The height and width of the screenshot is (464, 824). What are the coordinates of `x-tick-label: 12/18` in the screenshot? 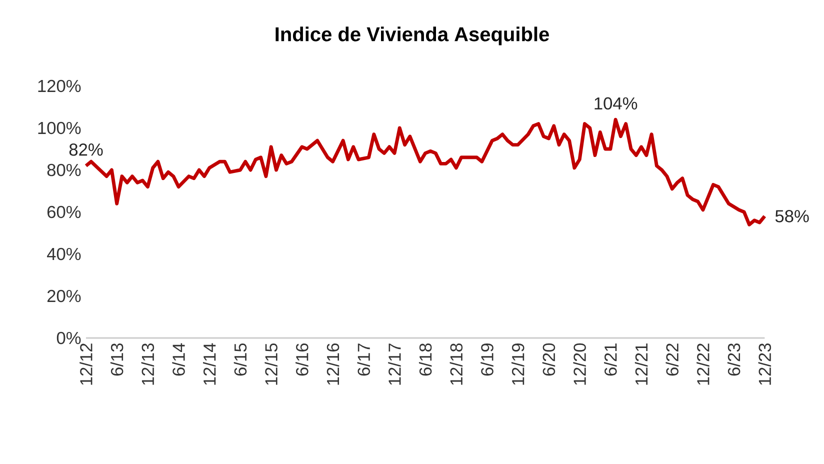 It's located at (456, 364).